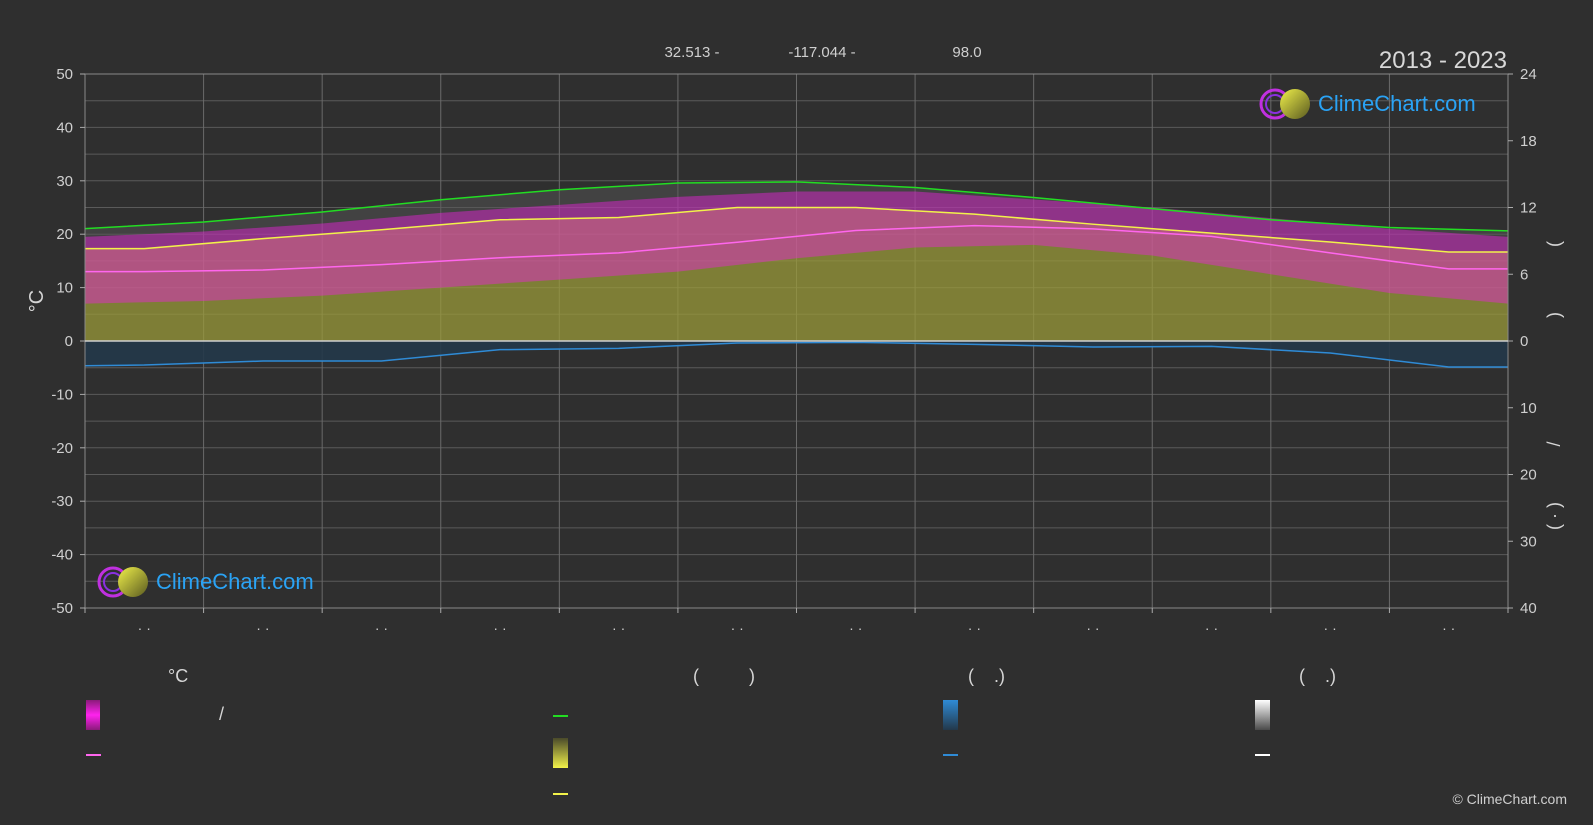  I want to click on series-line-daylight, so click(796, 206).